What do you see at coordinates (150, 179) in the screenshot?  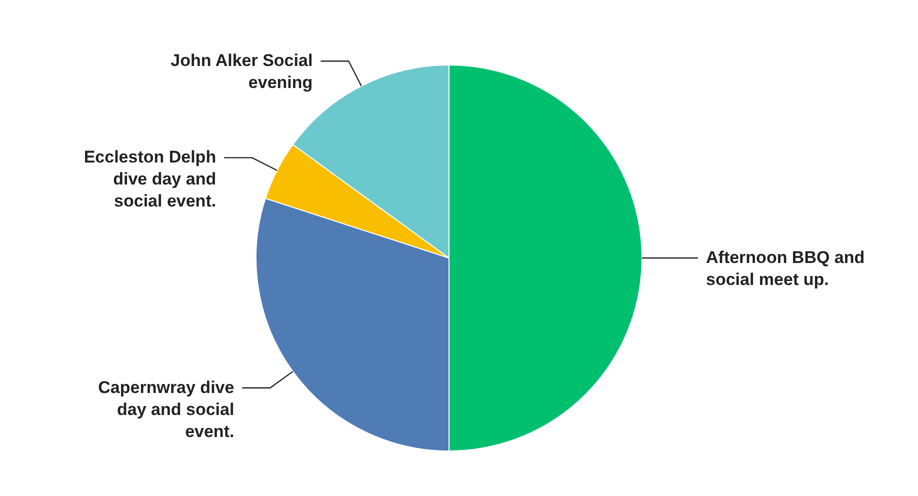 I see `slice-label: Eccleston Delph dive day and social event.` at bounding box center [150, 179].